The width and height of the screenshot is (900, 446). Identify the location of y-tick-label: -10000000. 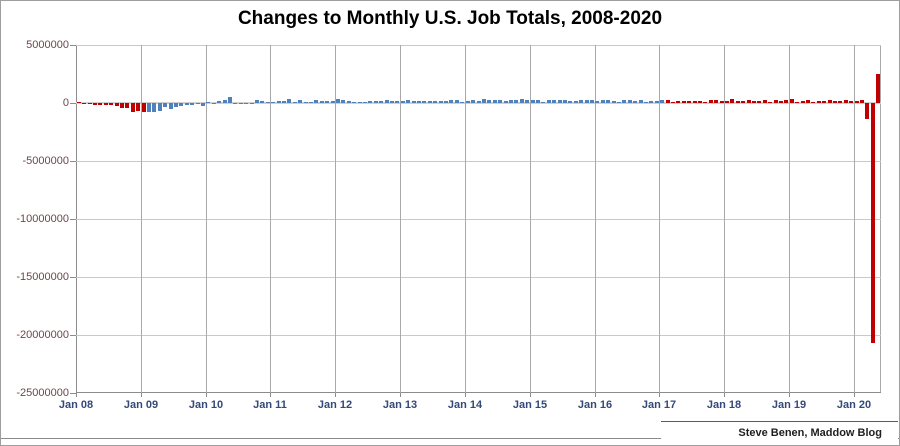
(42, 219).